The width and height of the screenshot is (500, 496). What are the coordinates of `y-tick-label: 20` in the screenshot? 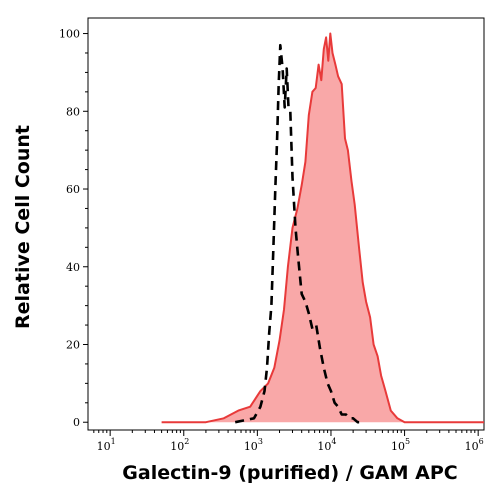 It's located at (73, 344).